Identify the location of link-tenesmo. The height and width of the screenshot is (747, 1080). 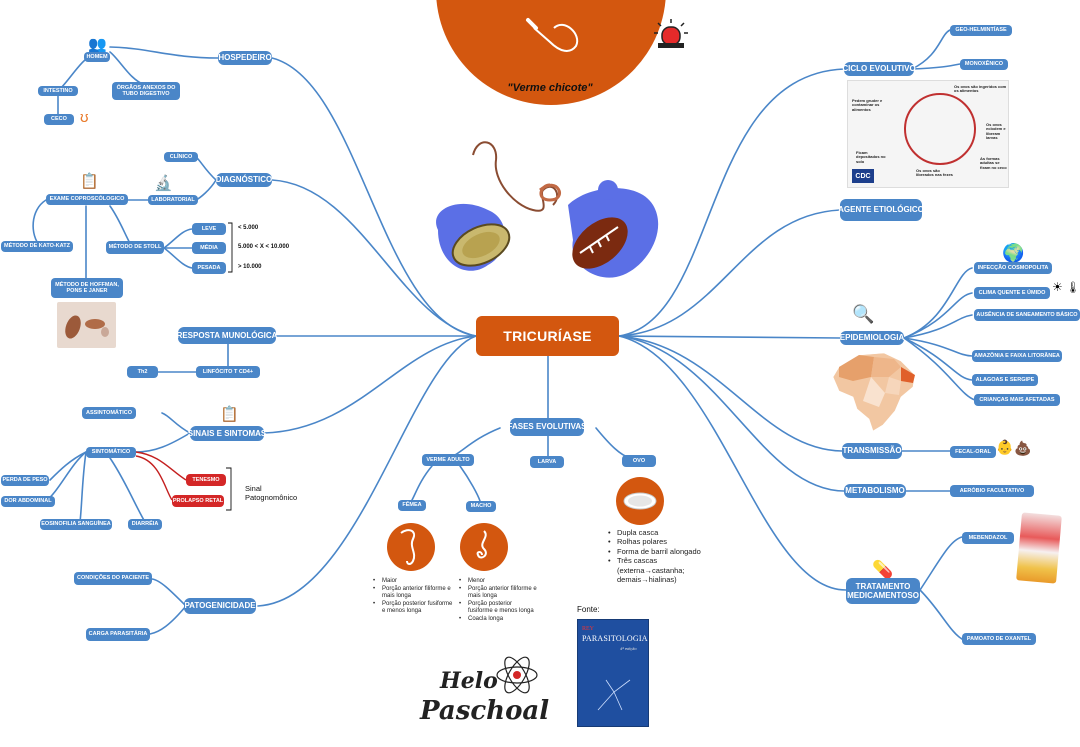
(161, 466).